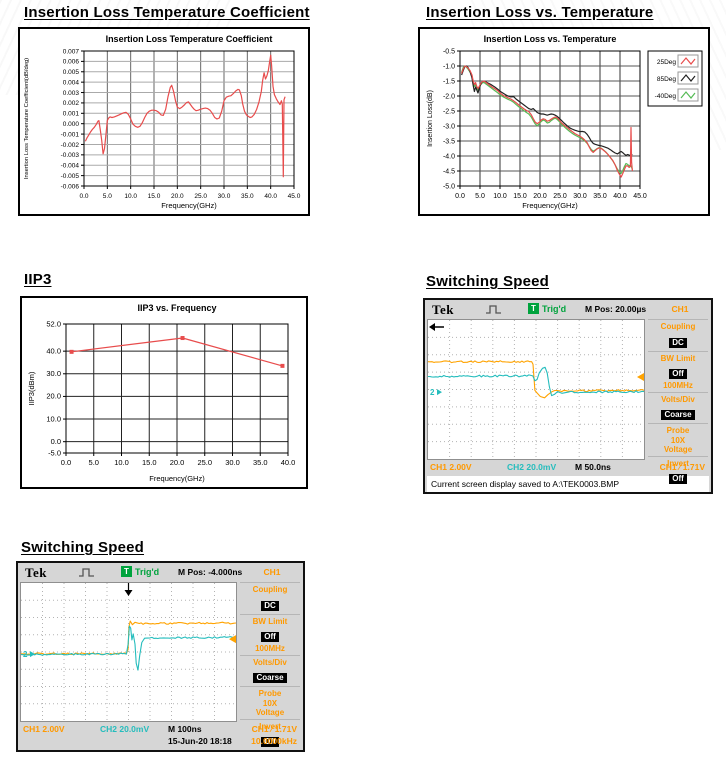 This screenshot has height=772, width=726. Describe the element at coordinates (667, 79) in the screenshot. I see `svg-text: 85Deg` at that location.